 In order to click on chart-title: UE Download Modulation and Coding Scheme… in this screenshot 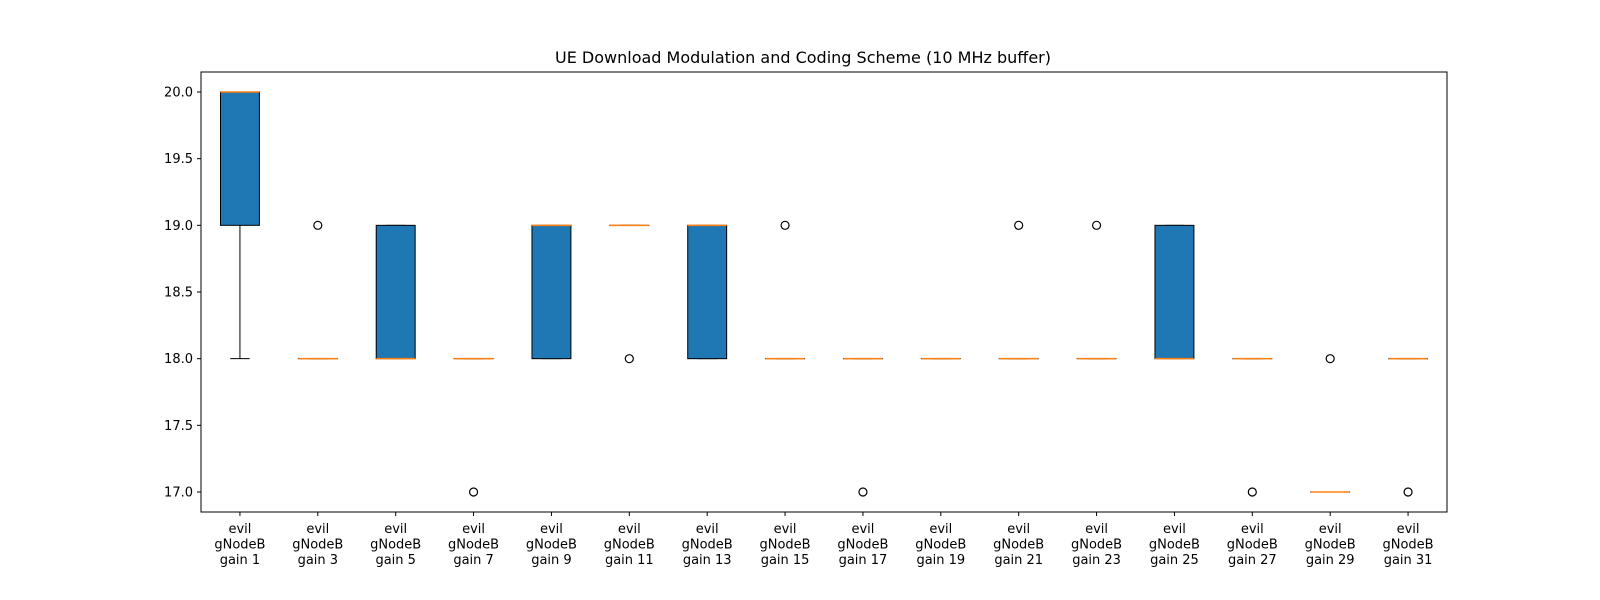, I will do `click(803, 57)`.